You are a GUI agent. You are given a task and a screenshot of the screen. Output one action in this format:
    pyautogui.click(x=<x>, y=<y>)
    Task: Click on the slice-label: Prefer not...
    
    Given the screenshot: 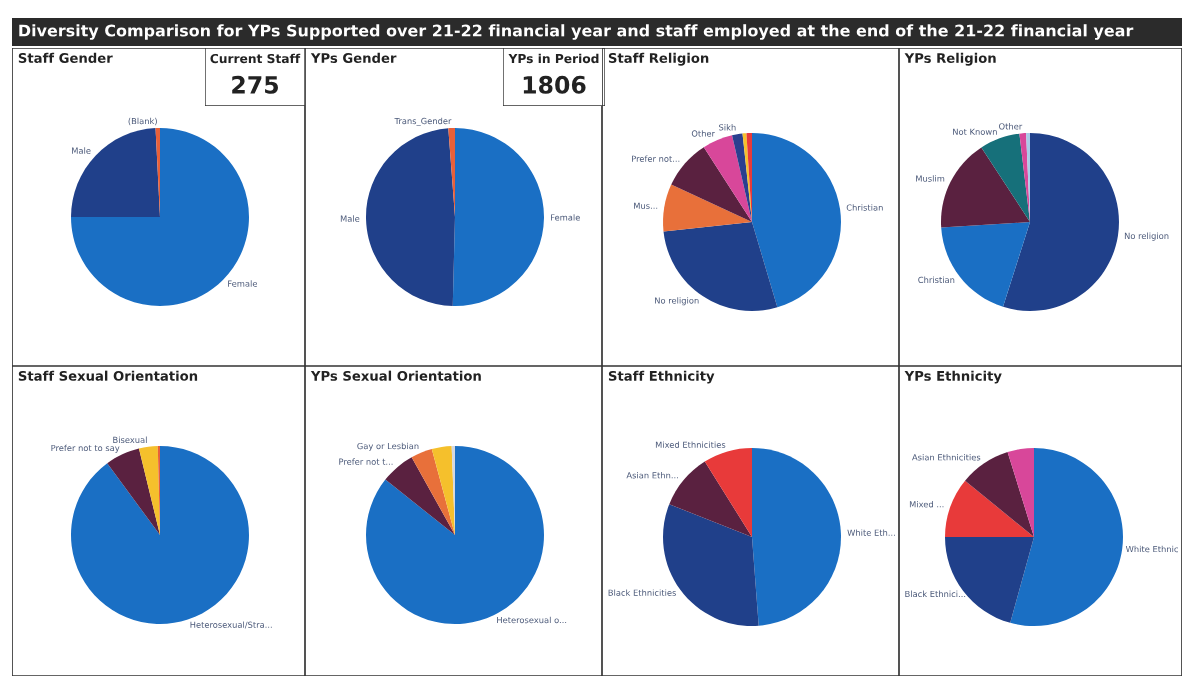 What is the action you would take?
    pyautogui.click(x=656, y=158)
    